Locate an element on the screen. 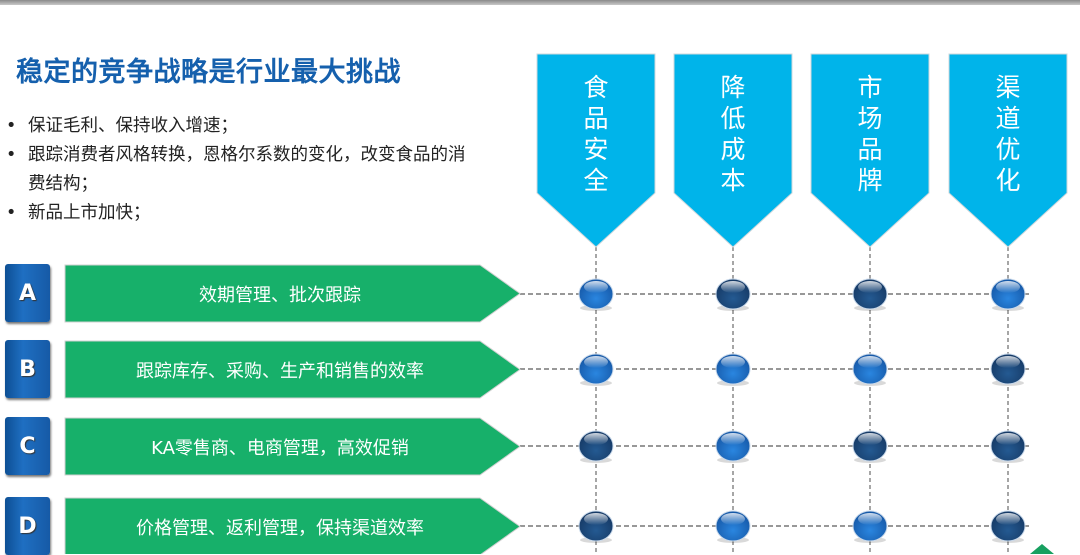 The image size is (1080, 555). row-label: 效期管理、批次跟踪 is located at coordinates (280, 295).